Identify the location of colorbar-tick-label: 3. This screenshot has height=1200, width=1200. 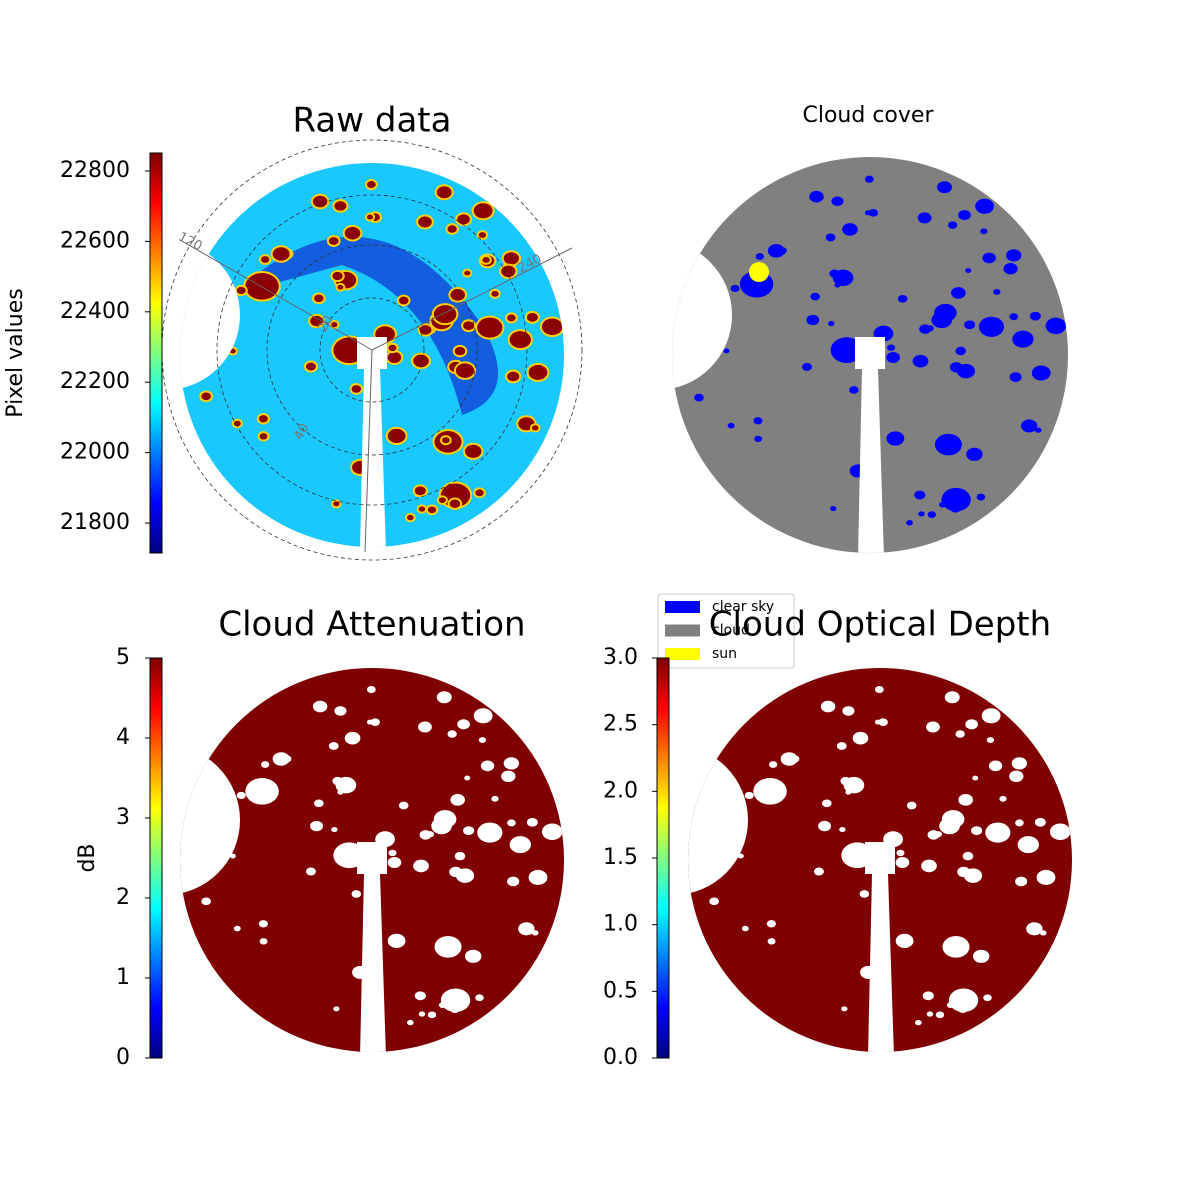
(123, 817).